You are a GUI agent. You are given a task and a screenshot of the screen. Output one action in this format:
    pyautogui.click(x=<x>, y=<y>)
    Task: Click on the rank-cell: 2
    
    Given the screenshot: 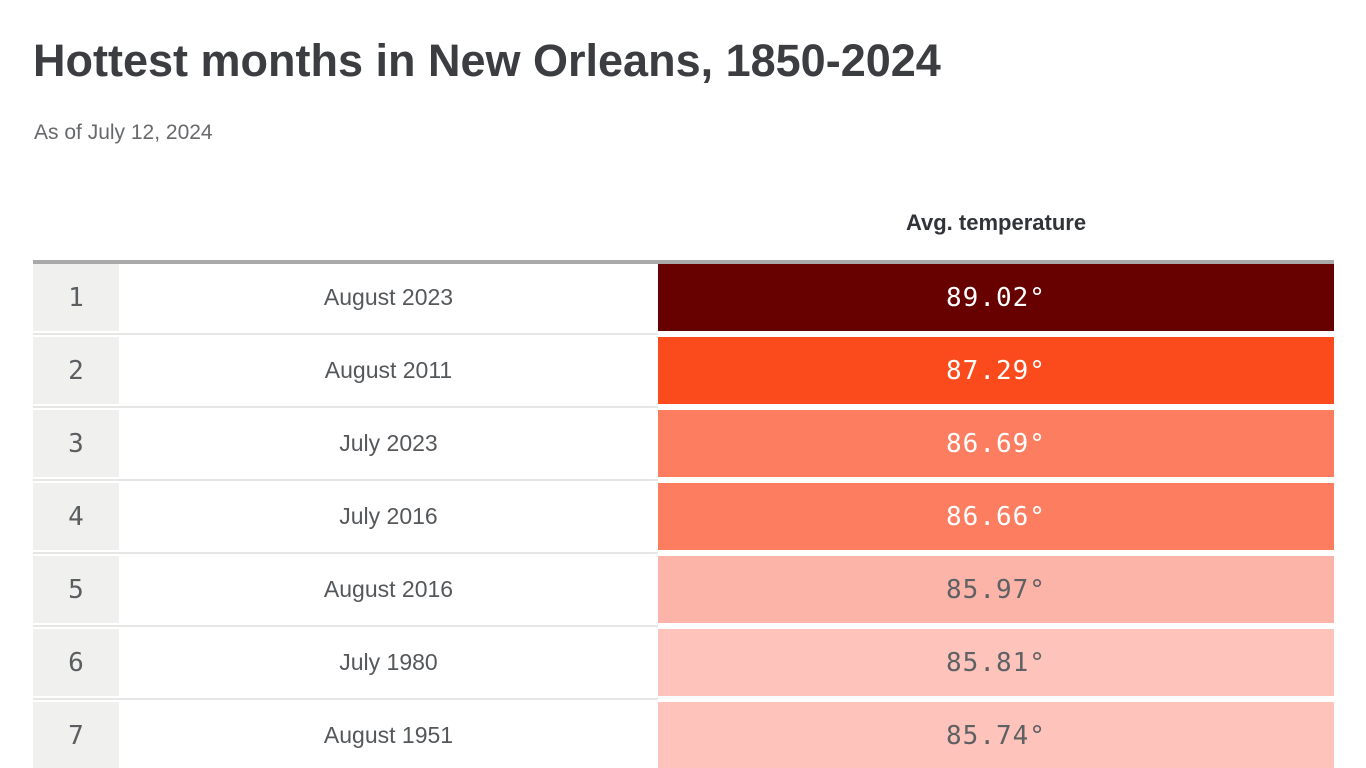 What is the action you would take?
    pyautogui.click(x=76, y=370)
    